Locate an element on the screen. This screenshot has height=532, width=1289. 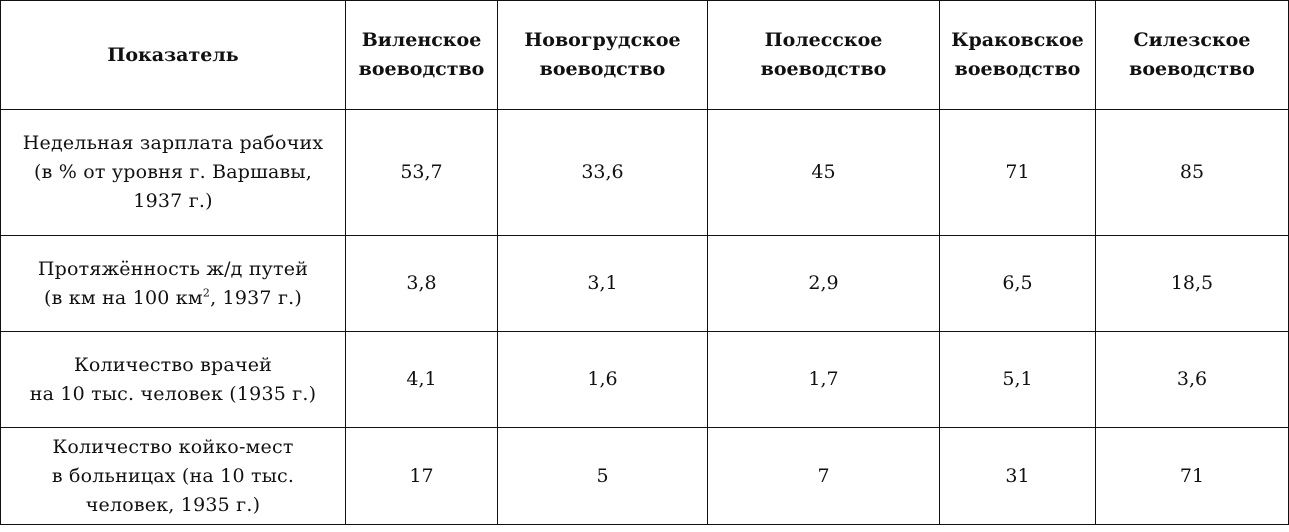
header-region-name: Новогрудское is located at coordinates (602, 40).